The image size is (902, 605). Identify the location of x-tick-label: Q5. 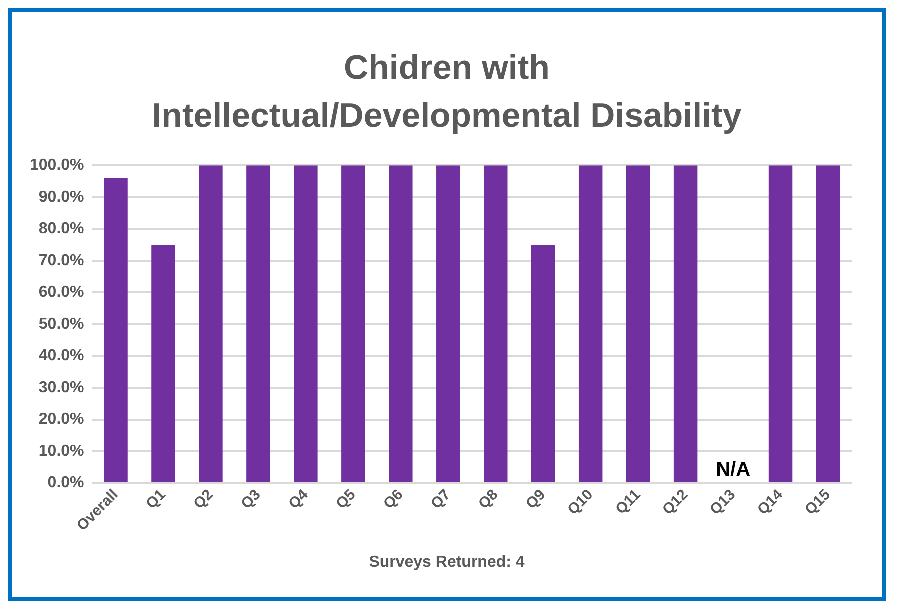
(346, 499).